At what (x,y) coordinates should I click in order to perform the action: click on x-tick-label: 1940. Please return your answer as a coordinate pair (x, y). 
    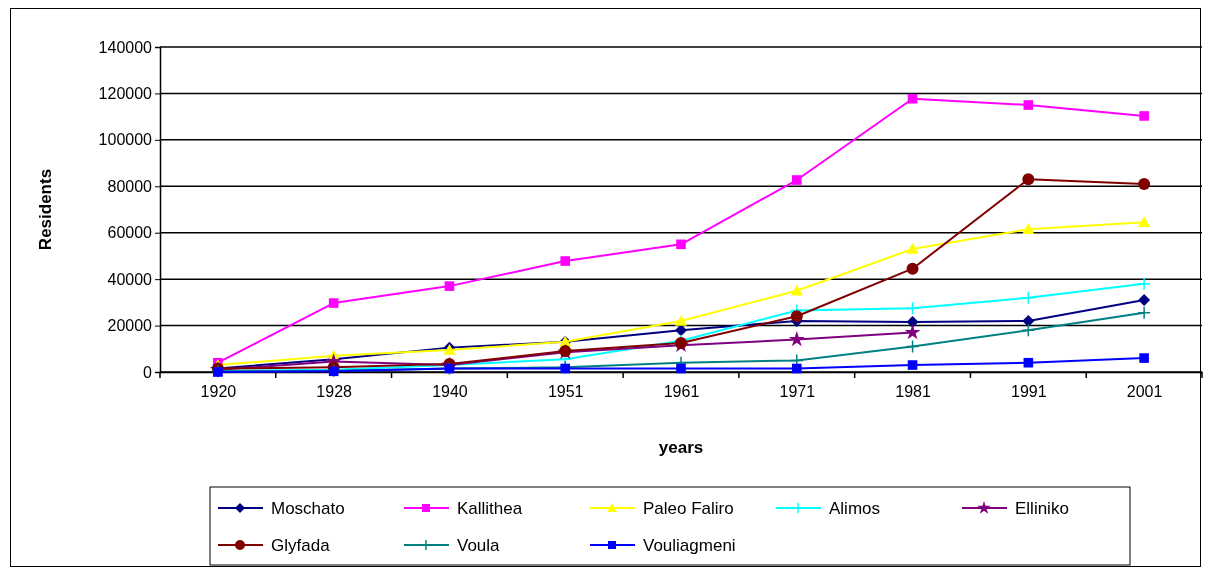
    Looking at the image, I should click on (450, 392).